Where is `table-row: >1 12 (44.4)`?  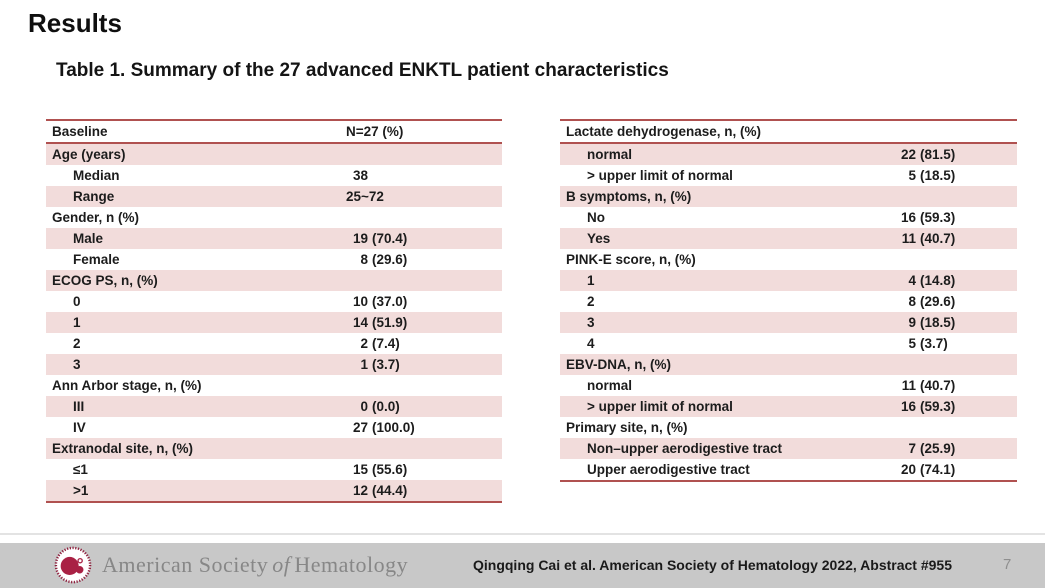
table-row: >1 12 (44.4) is located at coordinates (274, 490).